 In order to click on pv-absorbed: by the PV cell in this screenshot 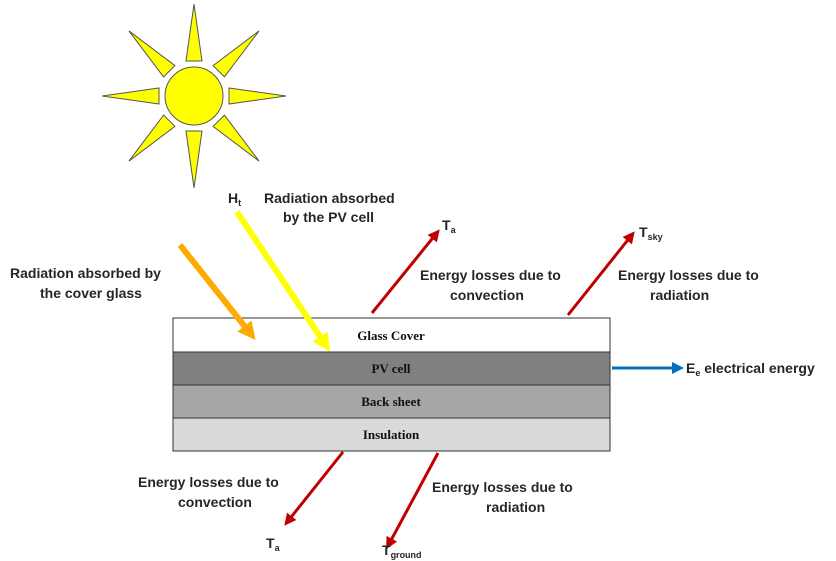, I will do `click(328, 217)`.